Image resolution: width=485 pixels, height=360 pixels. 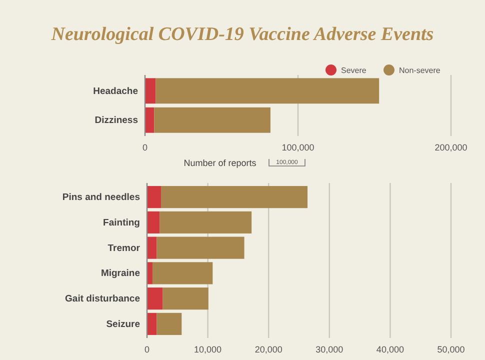 What do you see at coordinates (220, 163) in the screenshot?
I see `x-axis-title: Number of reports` at bounding box center [220, 163].